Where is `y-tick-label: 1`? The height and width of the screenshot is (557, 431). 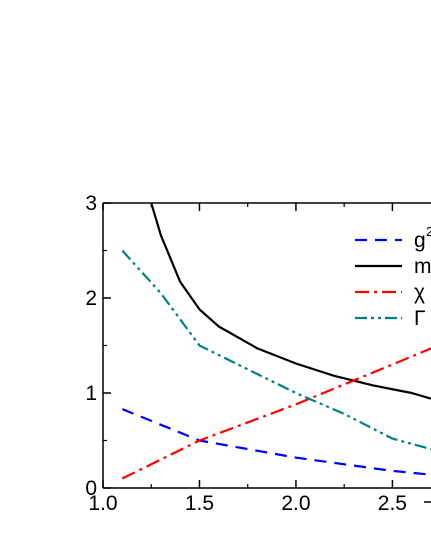
y-tick-label: 1 is located at coordinates (91, 393).